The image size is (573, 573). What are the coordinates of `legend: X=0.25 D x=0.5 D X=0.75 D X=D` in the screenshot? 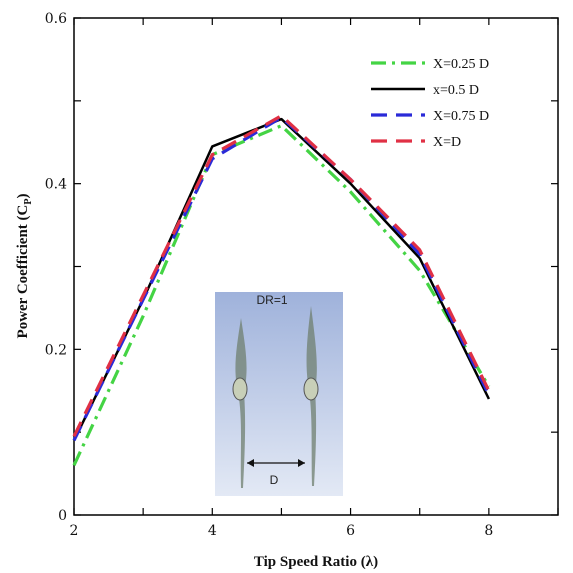 It's located at (430, 103).